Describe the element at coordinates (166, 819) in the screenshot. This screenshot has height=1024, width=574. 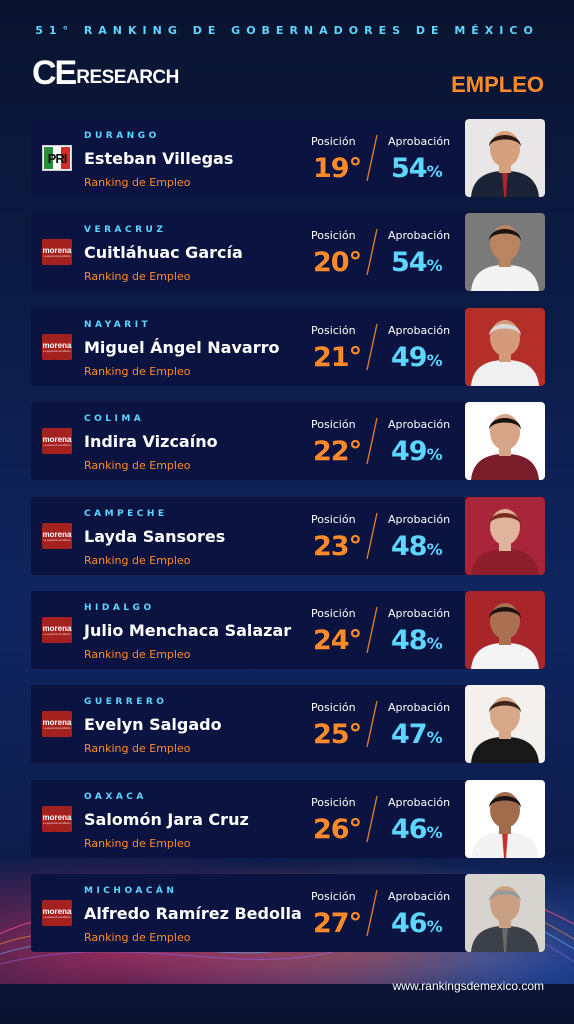
I see `governor-name: Salomón Jara Cruz` at that location.